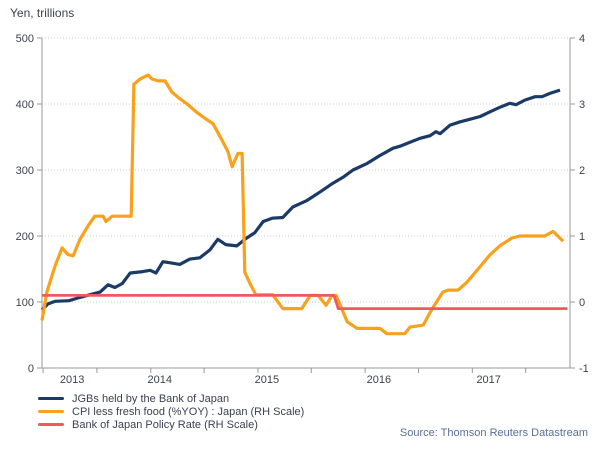 This screenshot has width=600, height=450. I want to click on svg-text: 2017, so click(488, 380).